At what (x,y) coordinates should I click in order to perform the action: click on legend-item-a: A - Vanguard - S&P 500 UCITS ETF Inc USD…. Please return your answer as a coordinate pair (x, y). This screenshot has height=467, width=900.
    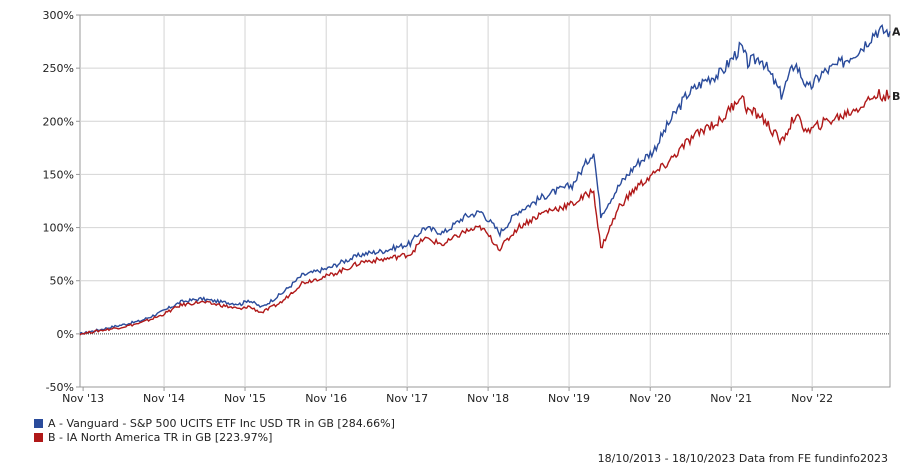
    Looking at the image, I should click on (214, 423).